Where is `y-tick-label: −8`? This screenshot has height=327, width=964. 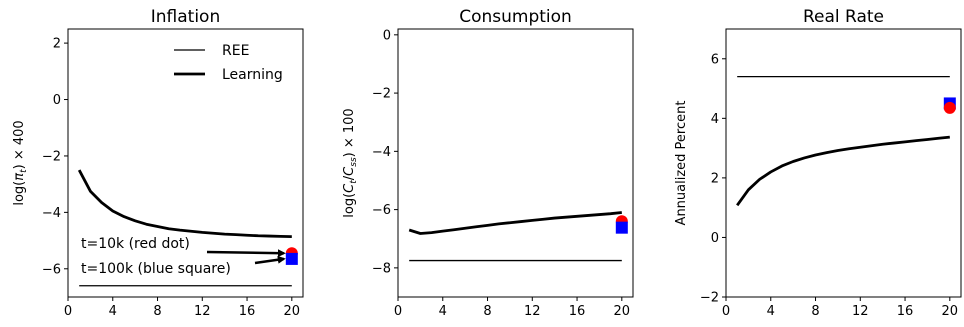
y-tick-label: −8 is located at coordinates (381, 268).